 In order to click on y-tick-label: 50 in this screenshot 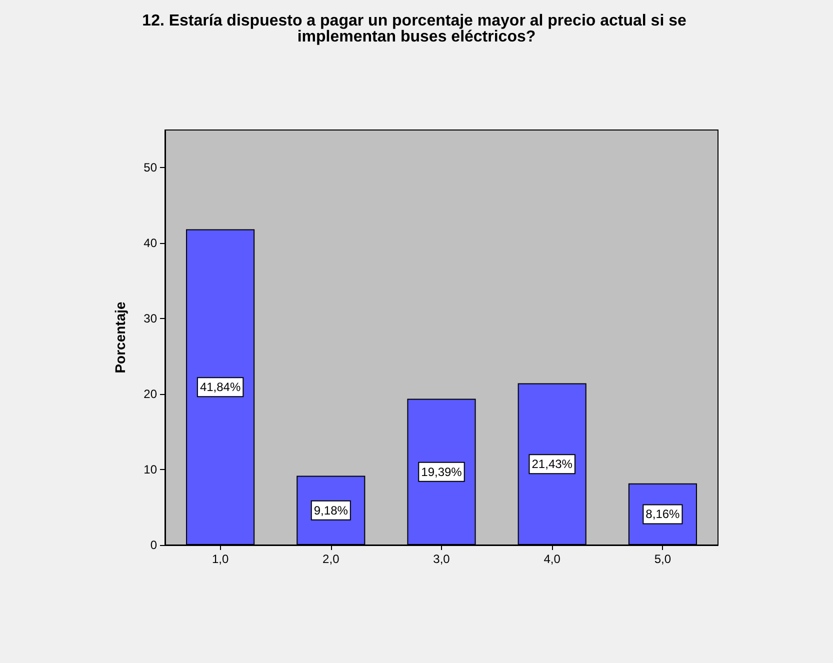, I will do `click(151, 167)`.